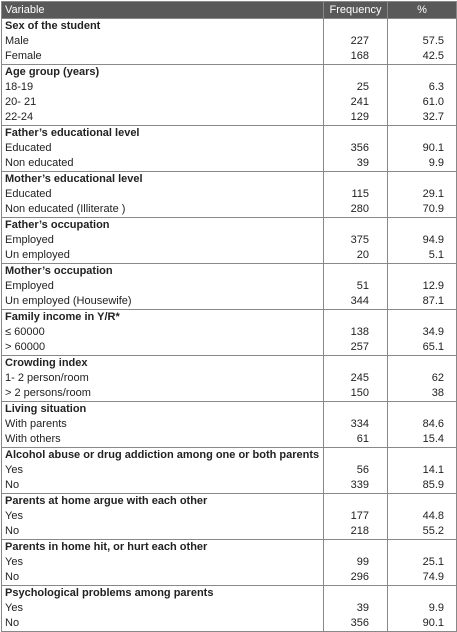 The height and width of the screenshot is (632, 457). Describe the element at coordinates (229, 593) in the screenshot. I see `group-title-row: Psychological problems among parents` at that location.